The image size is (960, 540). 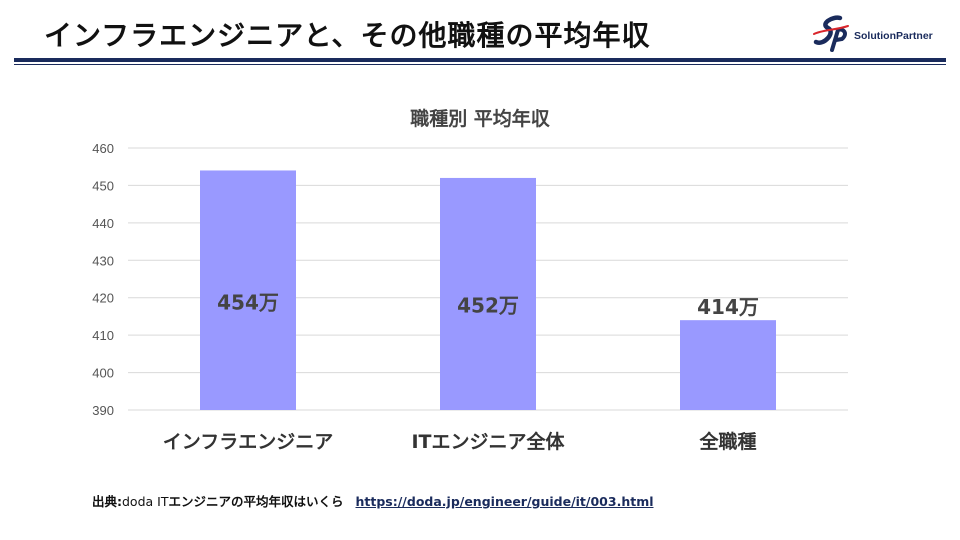 I want to click on chart-title: 職種別 平均年収, so click(x=480, y=119).